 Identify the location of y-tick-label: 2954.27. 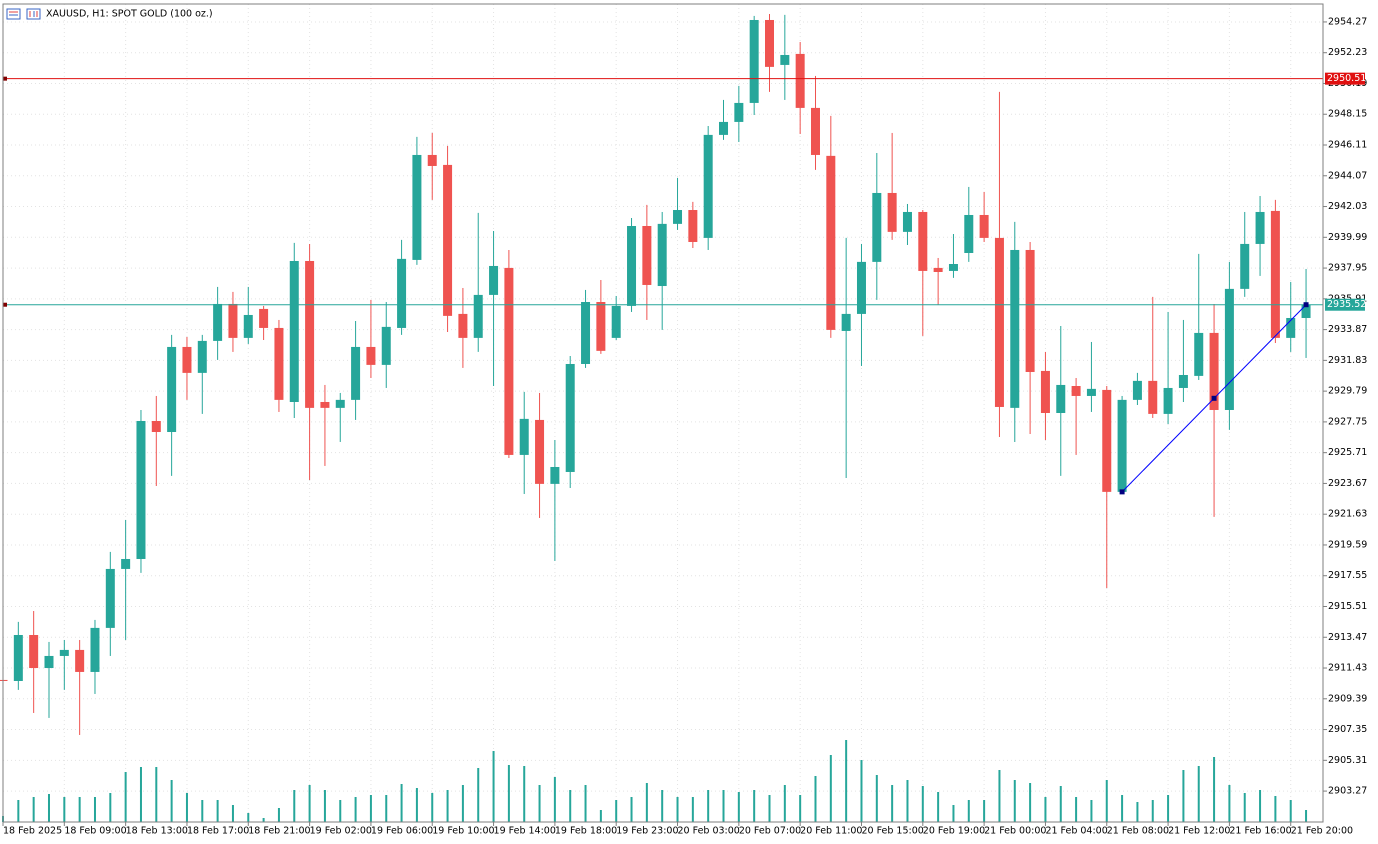
(1347, 21).